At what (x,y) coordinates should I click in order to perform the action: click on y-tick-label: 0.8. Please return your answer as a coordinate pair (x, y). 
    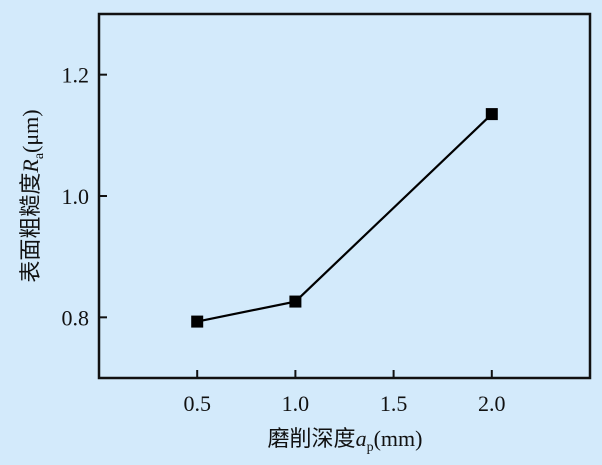
    Looking at the image, I should click on (76, 317).